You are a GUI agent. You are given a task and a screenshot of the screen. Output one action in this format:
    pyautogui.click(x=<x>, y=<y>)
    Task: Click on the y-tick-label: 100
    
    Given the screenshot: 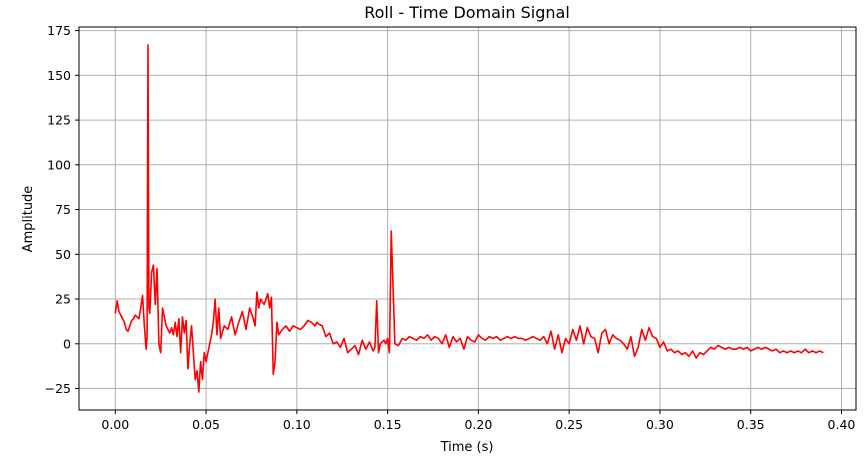 What is the action you would take?
    pyautogui.click(x=59, y=164)
    